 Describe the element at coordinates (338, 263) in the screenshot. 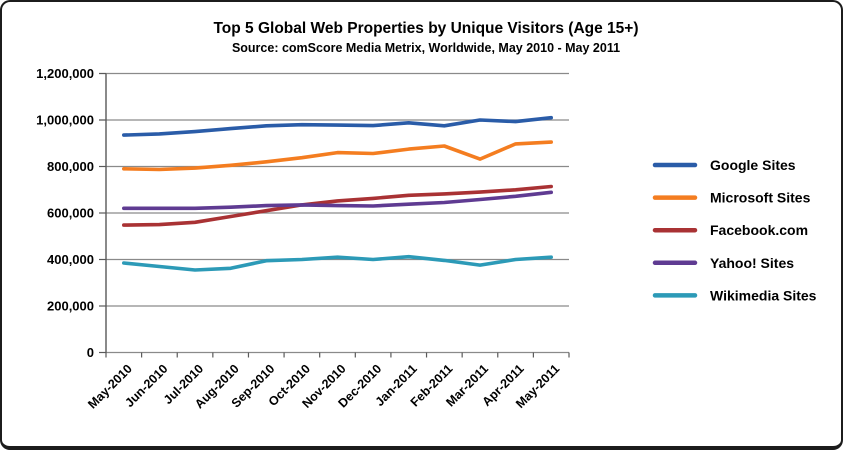

I see `series-line-wikimedia-sites` at that location.